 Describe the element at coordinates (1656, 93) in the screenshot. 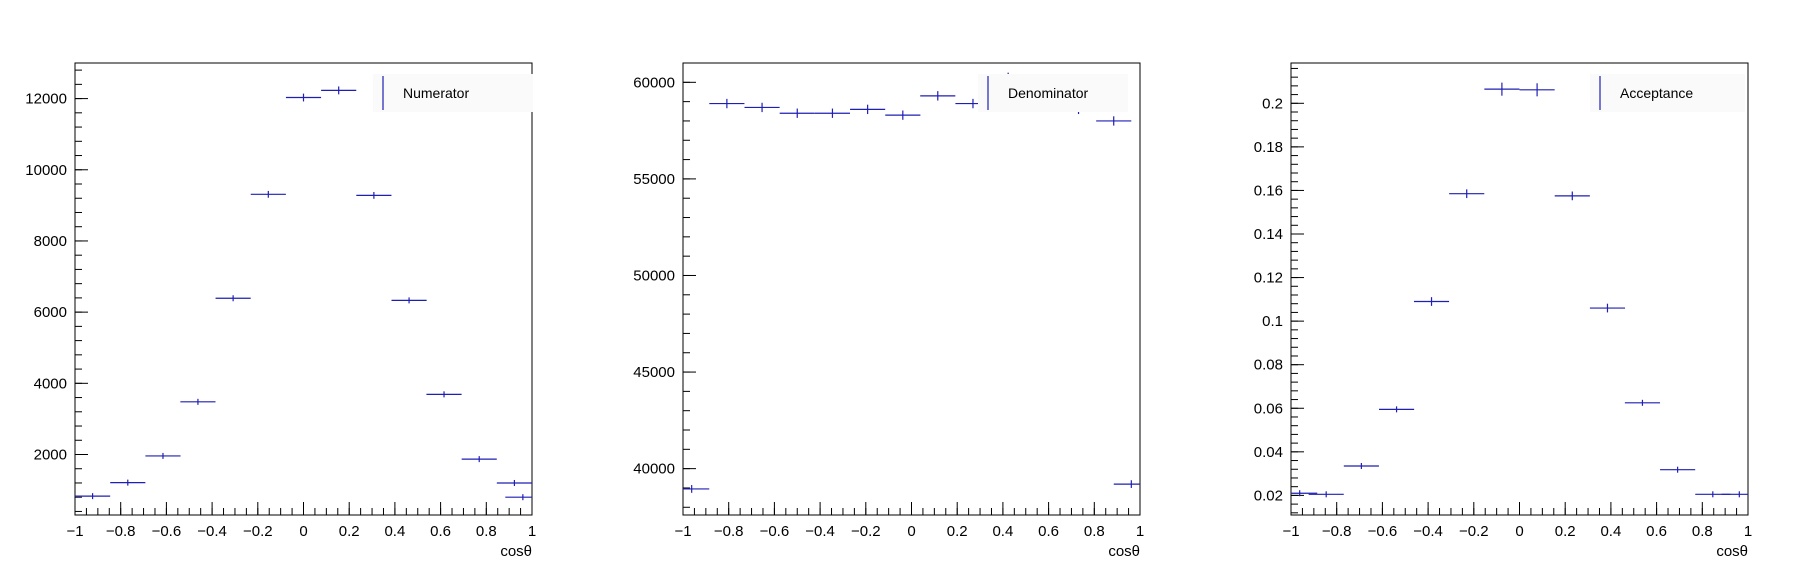

I see `legend-label: Acceptance` at that location.